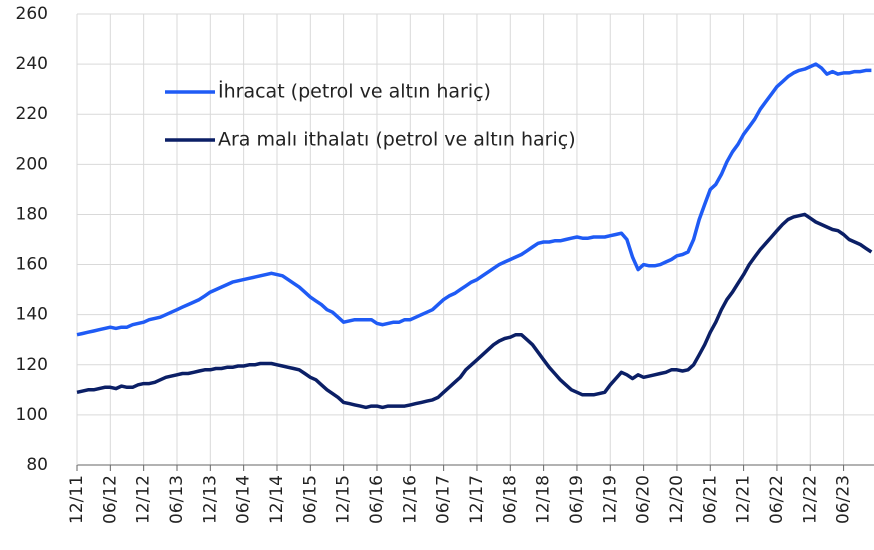  Describe the element at coordinates (244, 499) in the screenshot. I see `x-tick-label: 06/14` at that location.